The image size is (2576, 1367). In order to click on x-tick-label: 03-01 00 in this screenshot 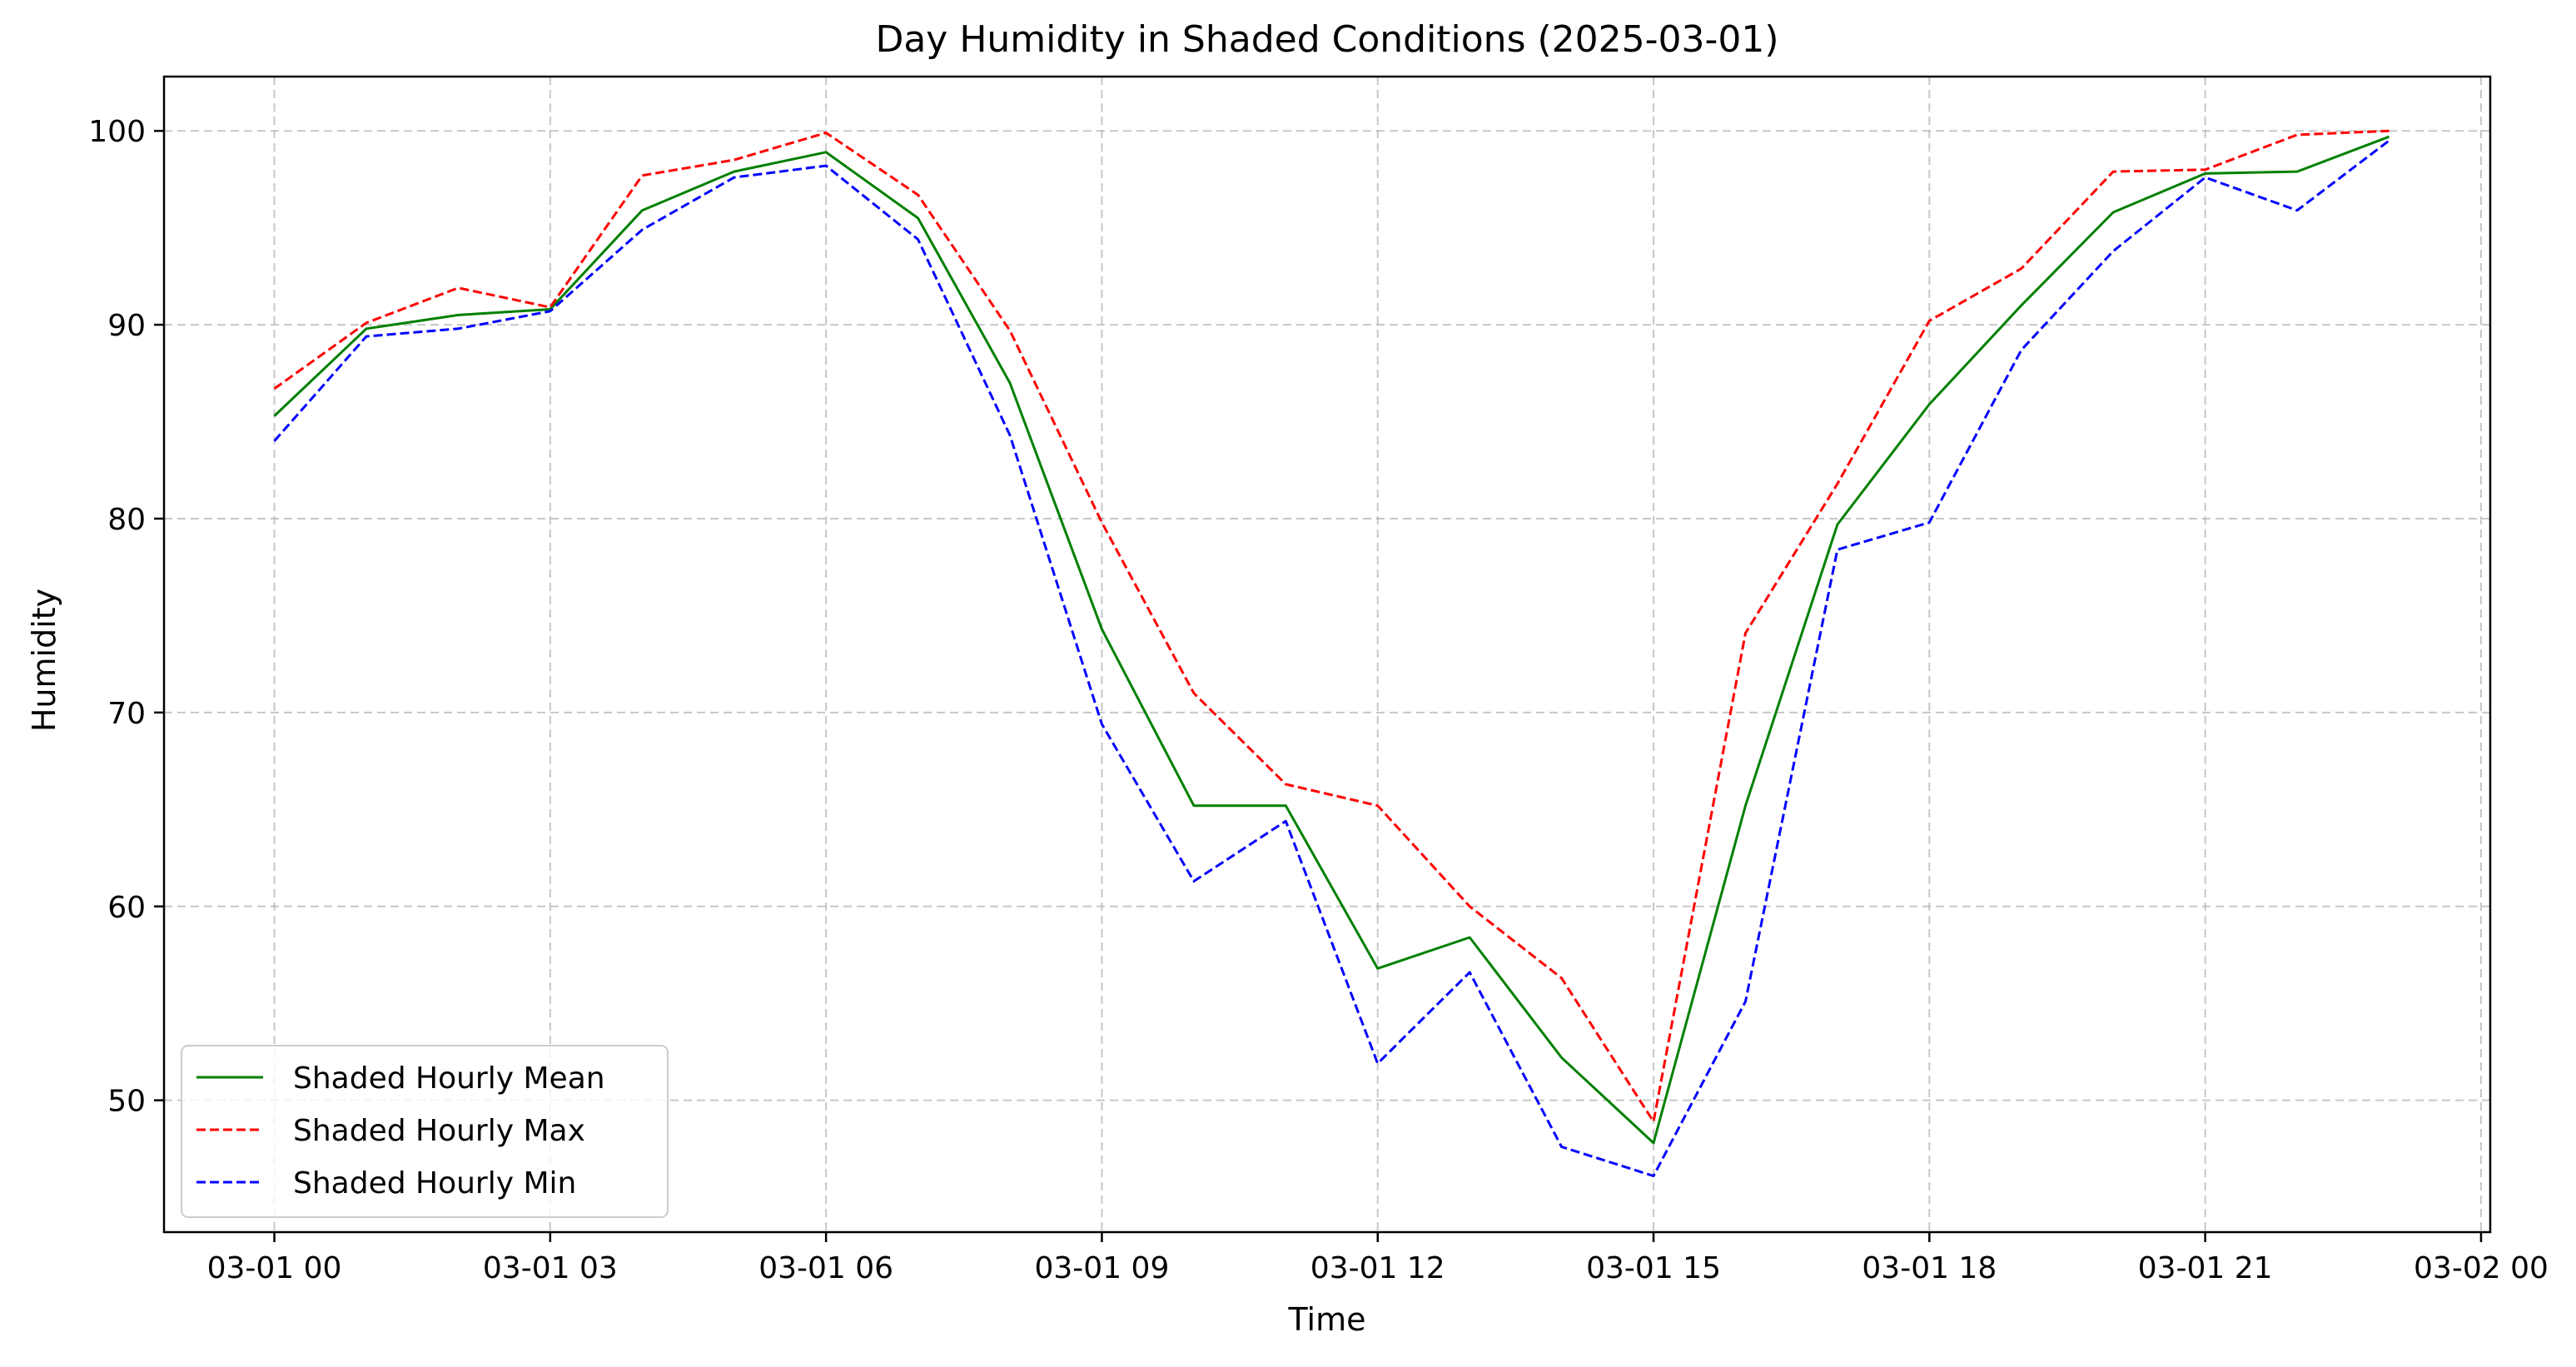, I will do `click(274, 1268)`.